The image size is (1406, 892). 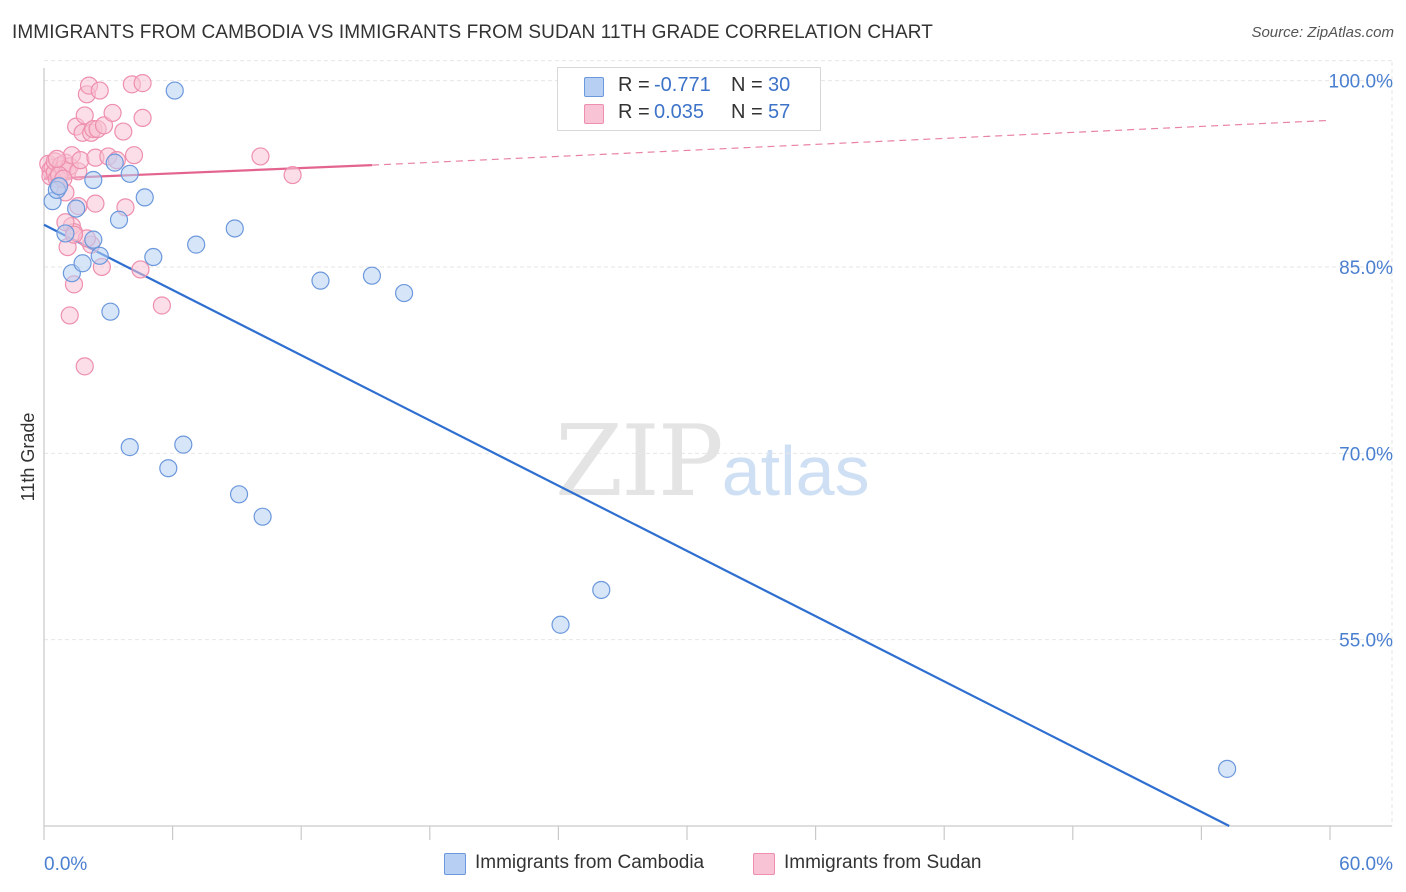 What do you see at coordinates (682, 85) in the screenshot?
I see `cambodia-r-value: -0.771` at bounding box center [682, 85].